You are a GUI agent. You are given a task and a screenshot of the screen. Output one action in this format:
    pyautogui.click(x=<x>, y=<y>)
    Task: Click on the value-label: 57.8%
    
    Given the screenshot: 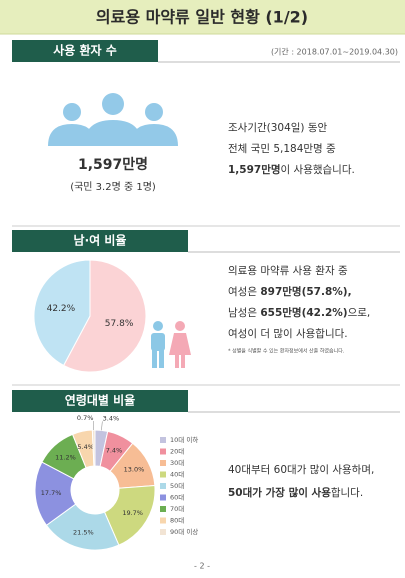 What is the action you would take?
    pyautogui.click(x=119, y=324)
    